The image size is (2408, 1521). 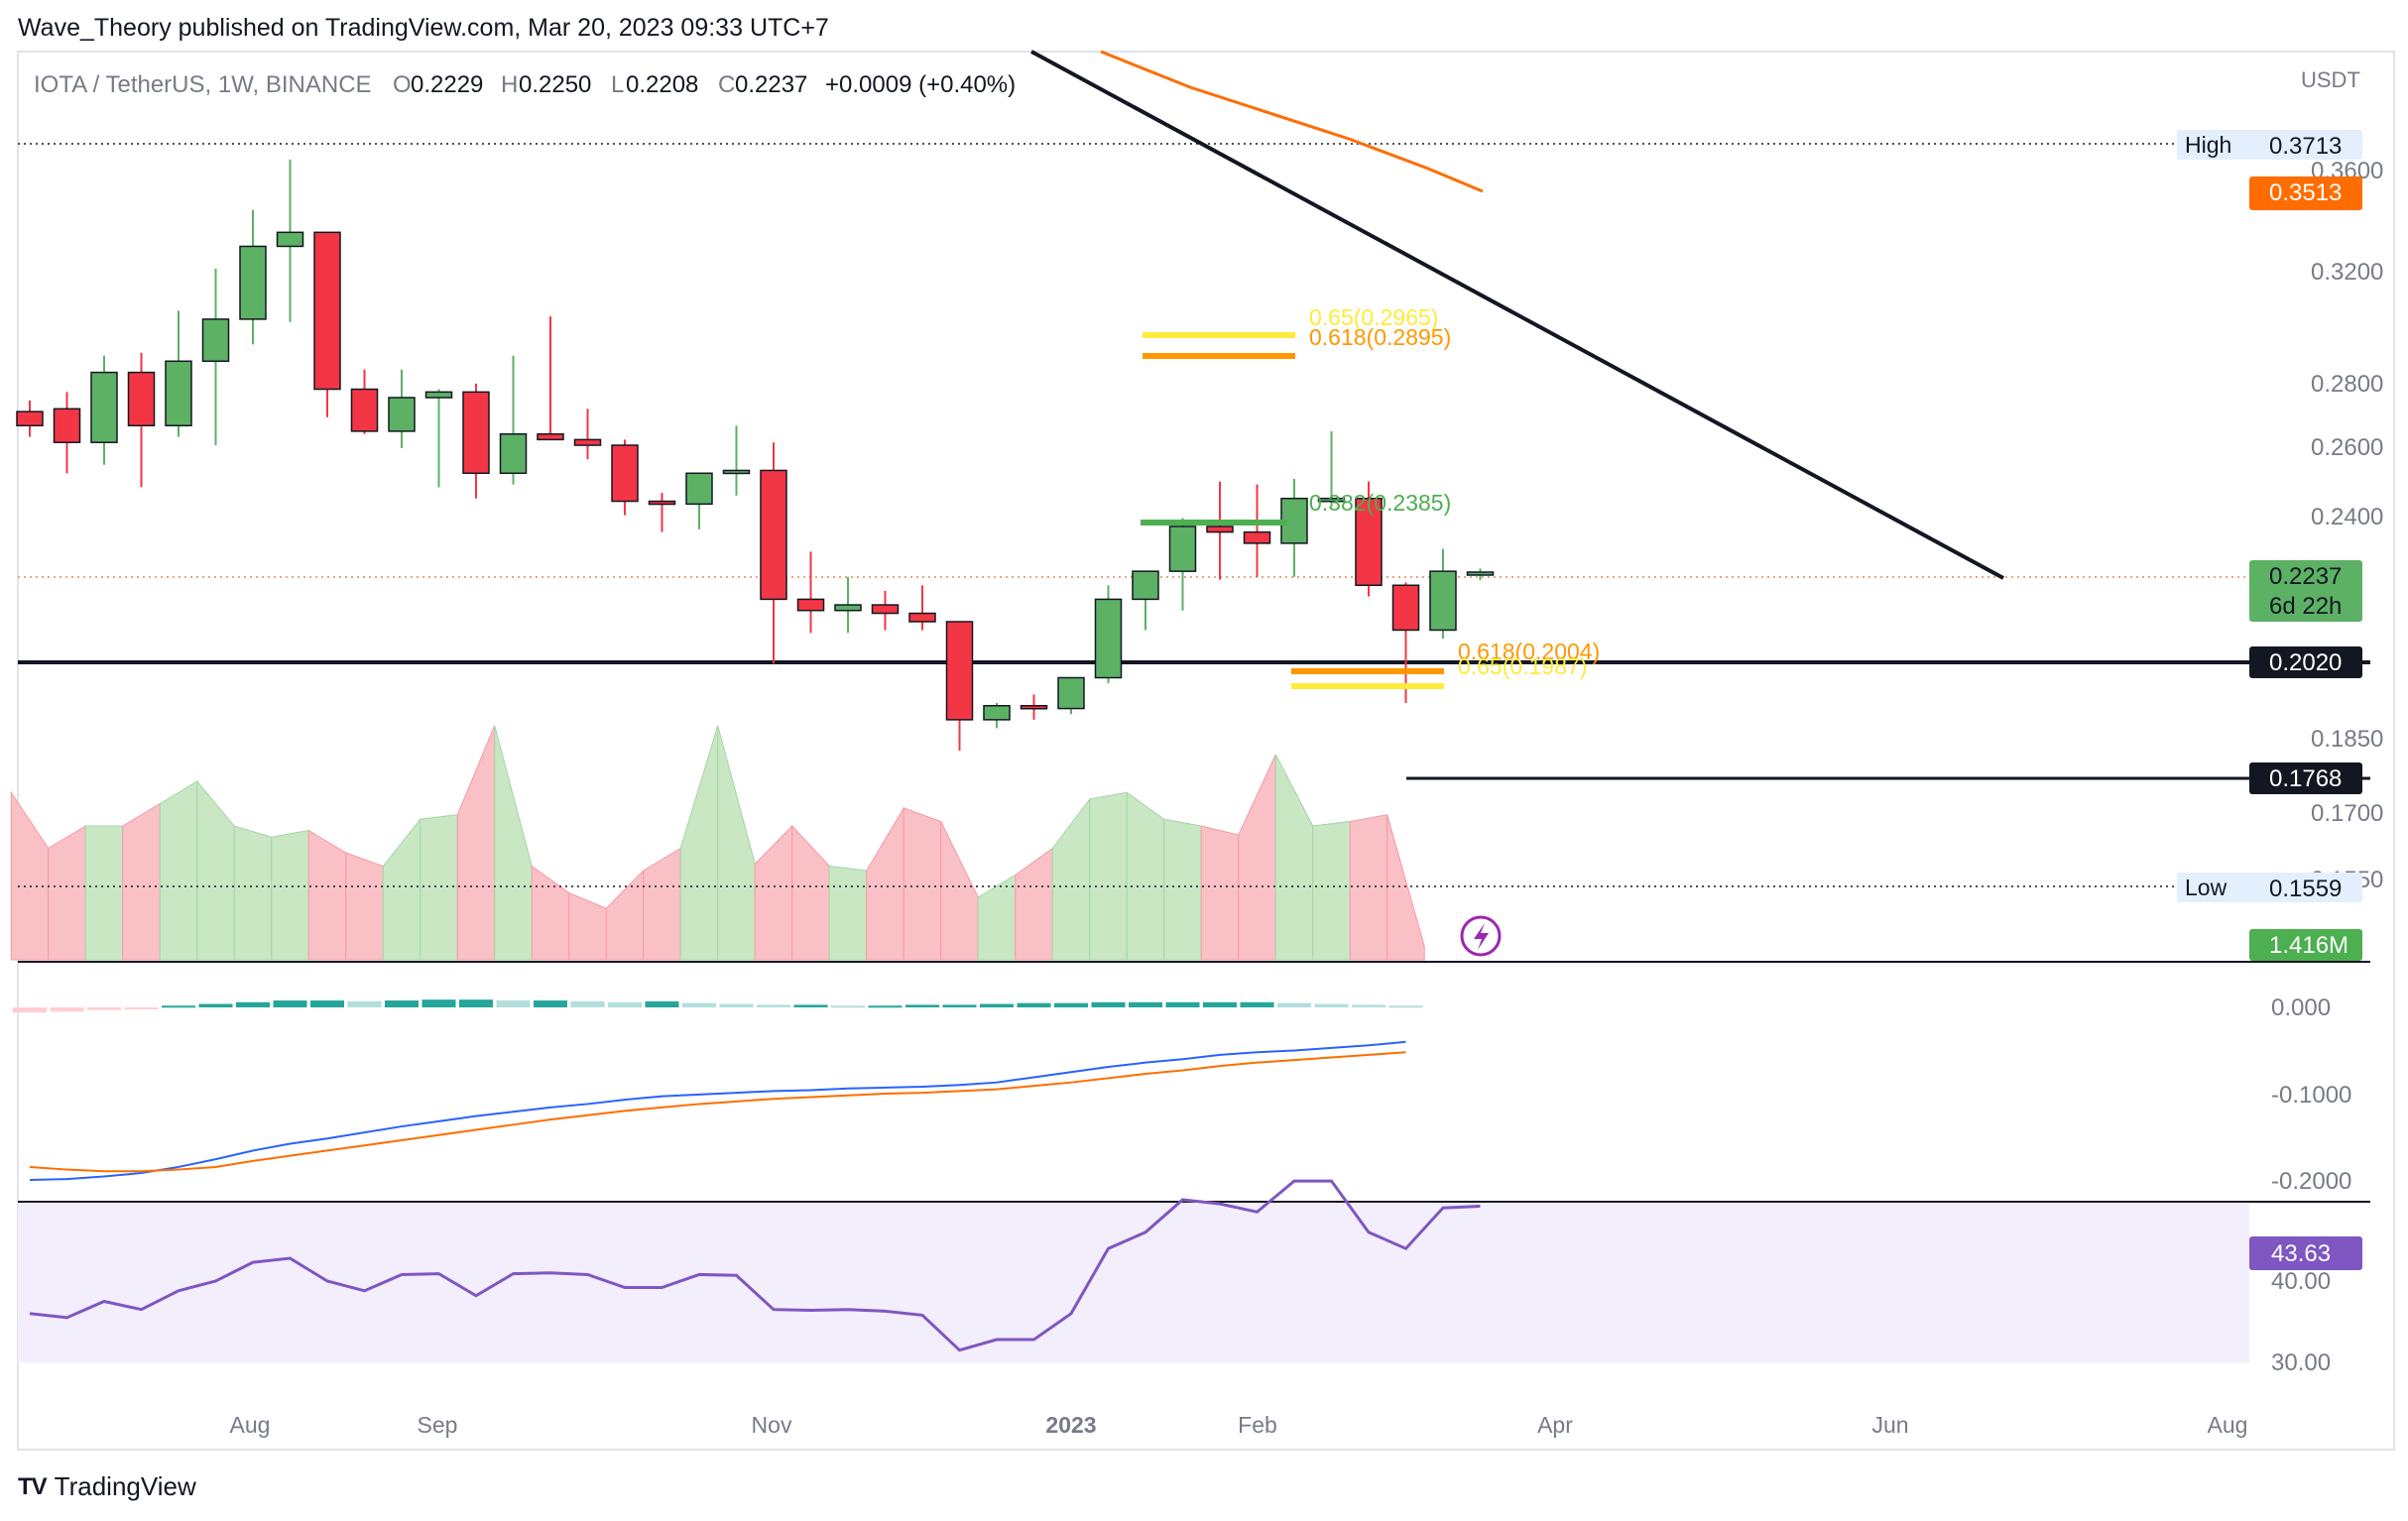 What do you see at coordinates (2306, 889) in the screenshot?
I see `price-label-value: 0.1559` at bounding box center [2306, 889].